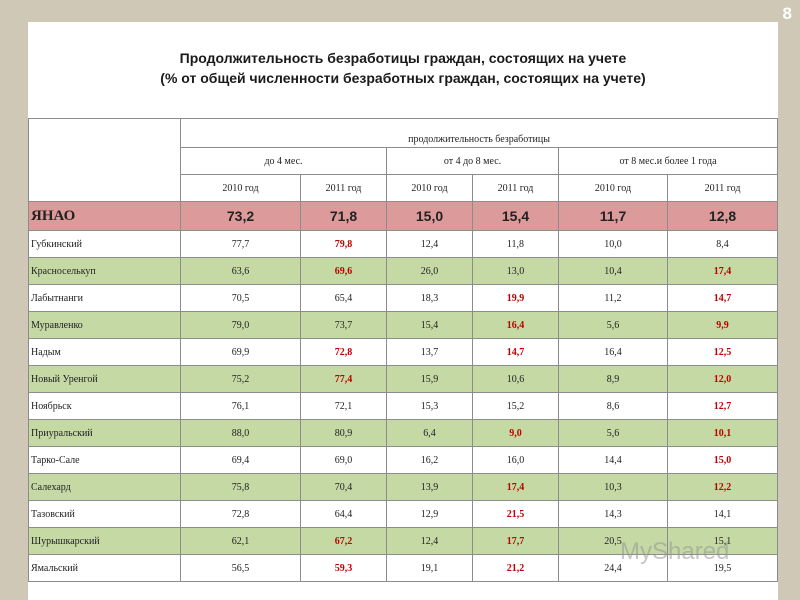  Describe the element at coordinates (613, 406) in the screenshot. I see `cell-value: 8,6` at that location.